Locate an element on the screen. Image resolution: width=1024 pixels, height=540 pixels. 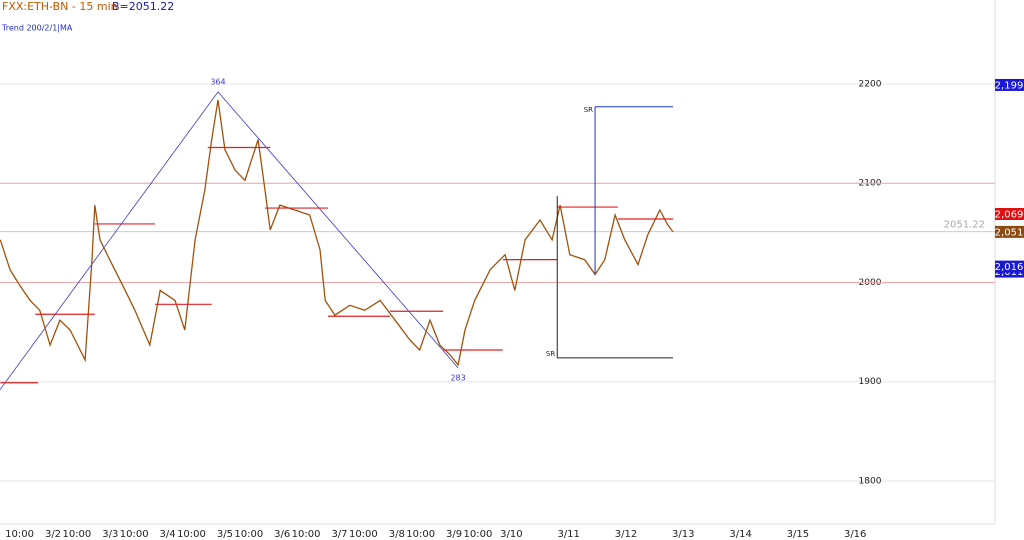
x-tick-label: 3/10 is located at coordinates (511, 534).